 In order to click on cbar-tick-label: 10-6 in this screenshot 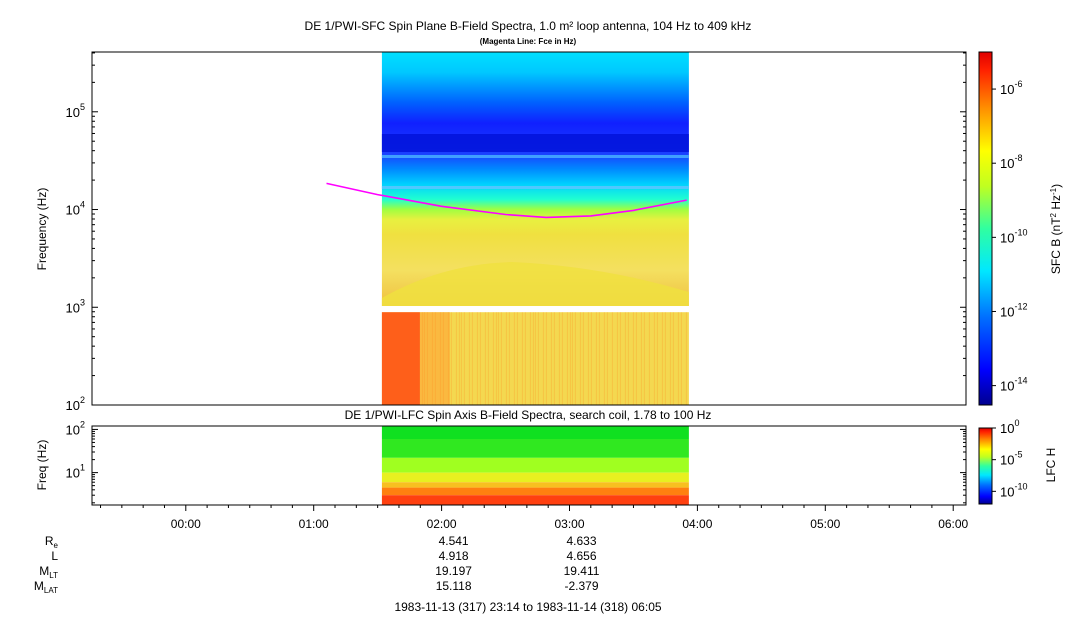, I will do `click(1011, 88)`.